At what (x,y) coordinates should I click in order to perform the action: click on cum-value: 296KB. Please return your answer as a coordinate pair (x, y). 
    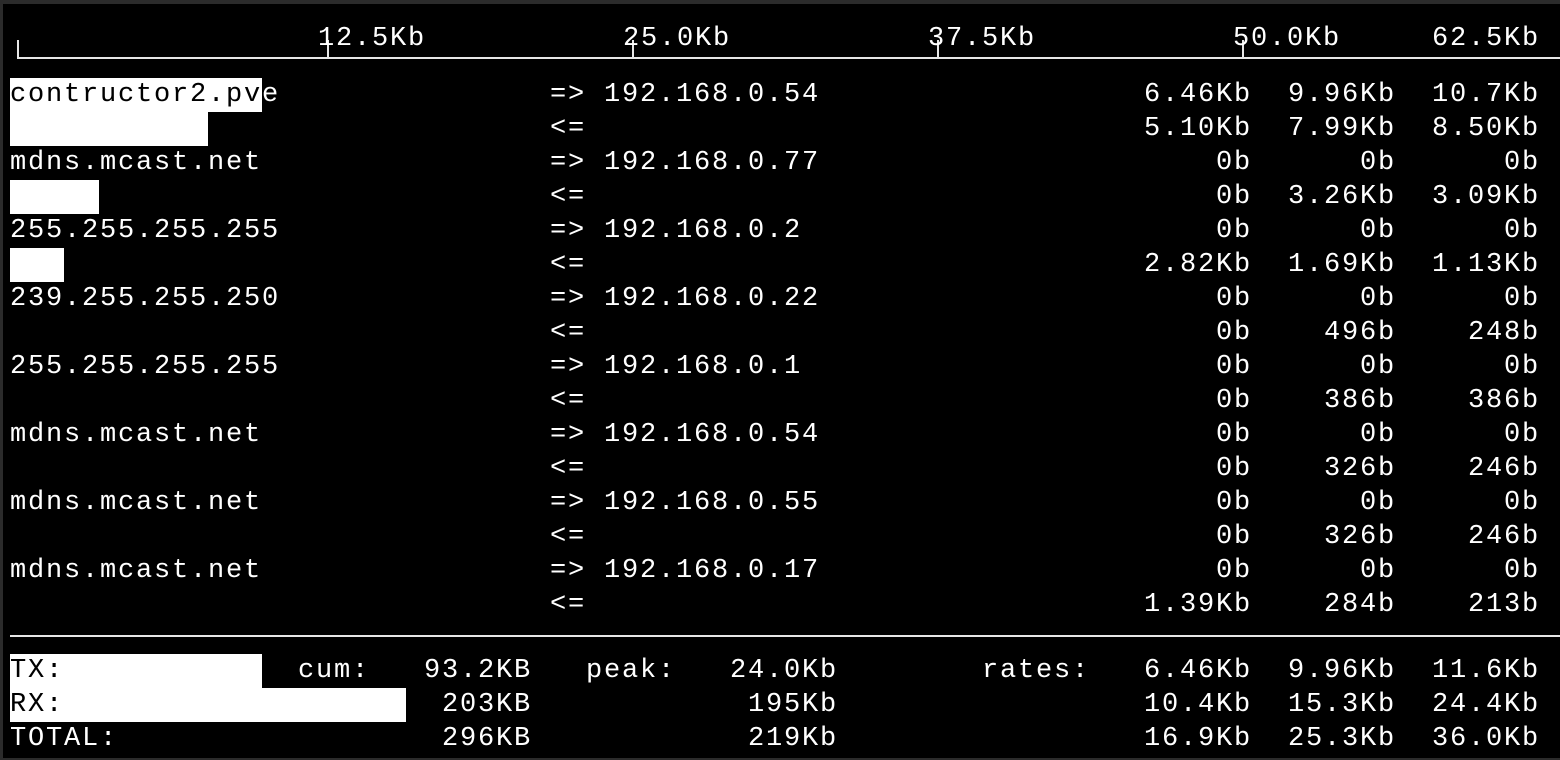
    Looking at the image, I should click on (486, 739).